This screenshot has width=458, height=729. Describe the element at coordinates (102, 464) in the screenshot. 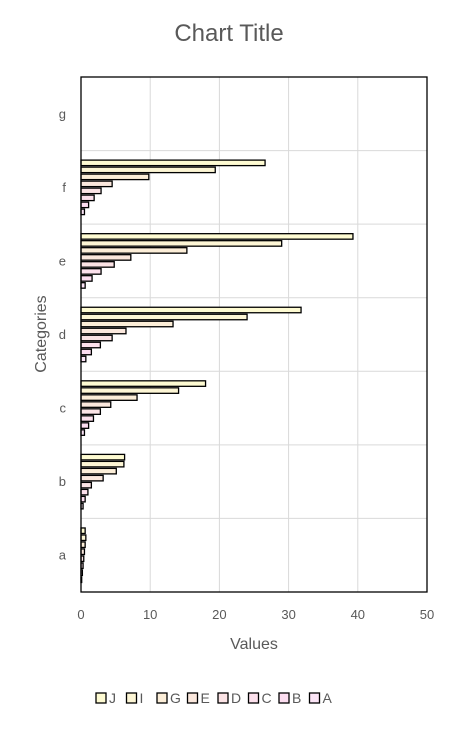

I see `bar-i-b` at that location.